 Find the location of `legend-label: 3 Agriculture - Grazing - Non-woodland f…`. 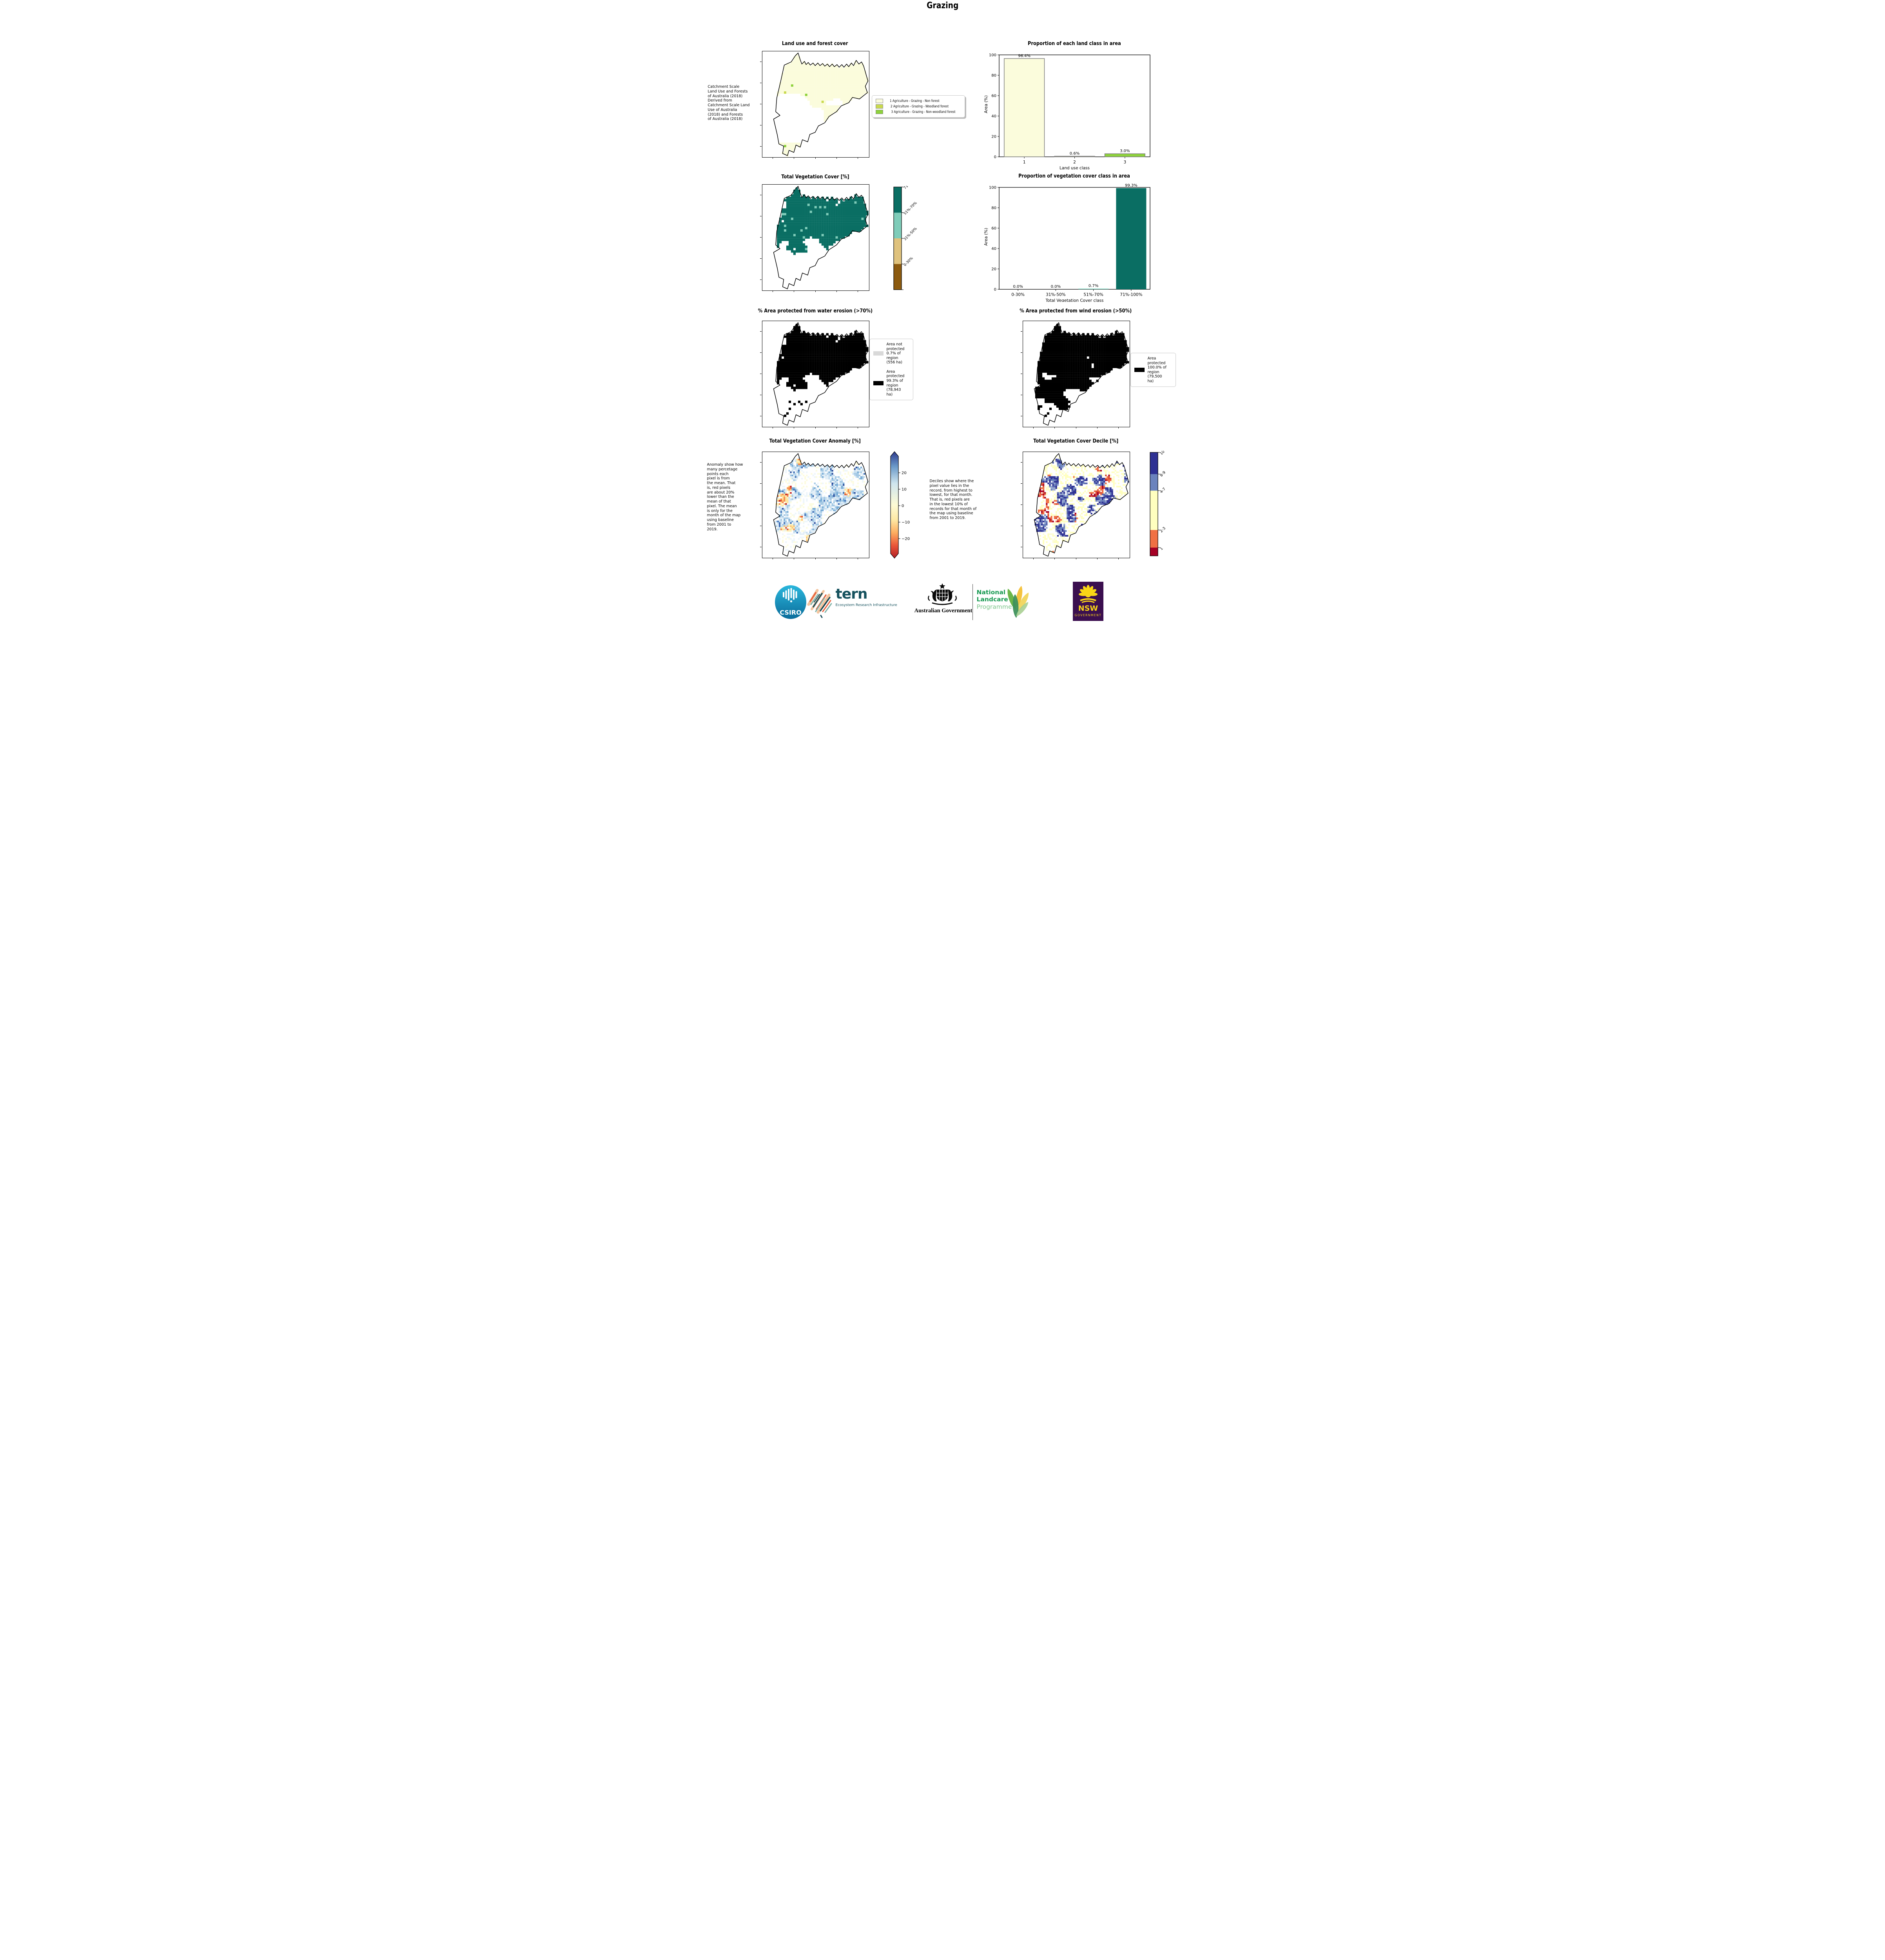

legend-label: 3 Agriculture - Grazing - Non-woodland f… is located at coordinates (923, 112).